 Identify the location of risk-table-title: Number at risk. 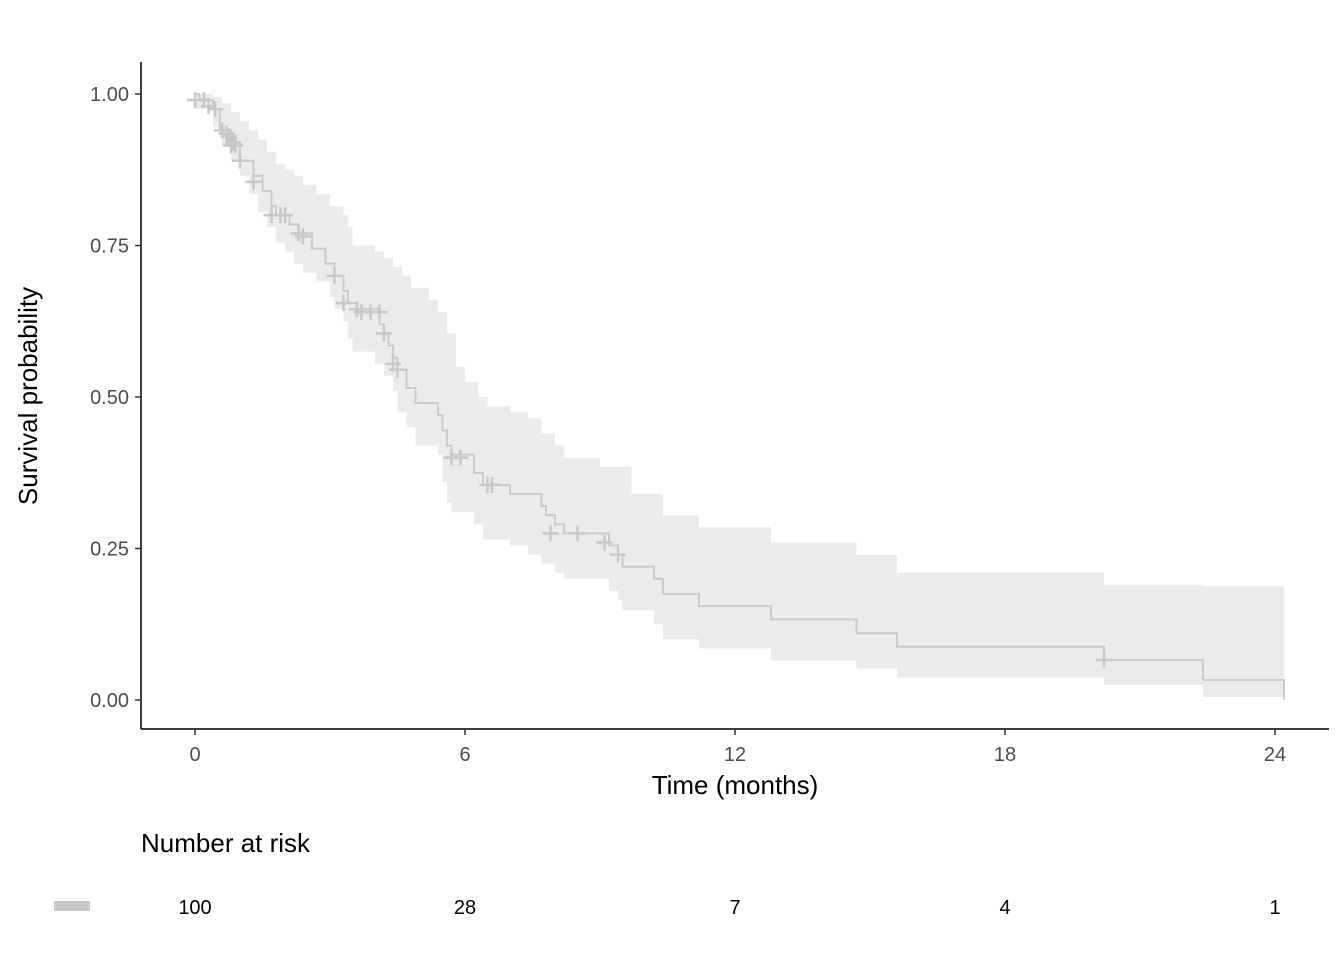
(226, 843).